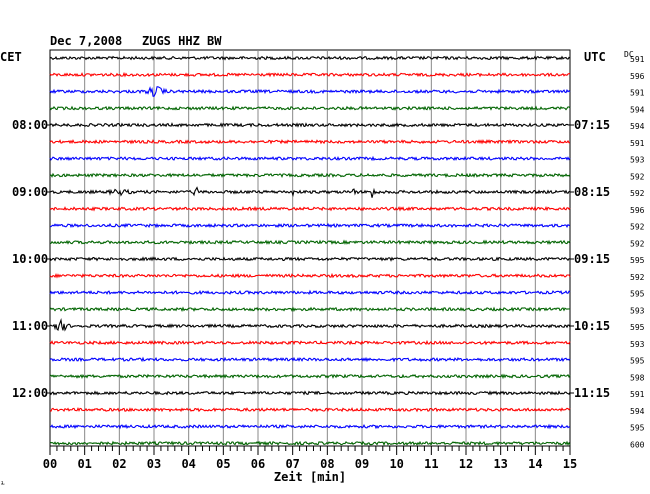 The image size is (650, 494). Describe the element at coordinates (182, 41) in the screenshot. I see `chart-station: ZUGS HHZ BW` at that location.